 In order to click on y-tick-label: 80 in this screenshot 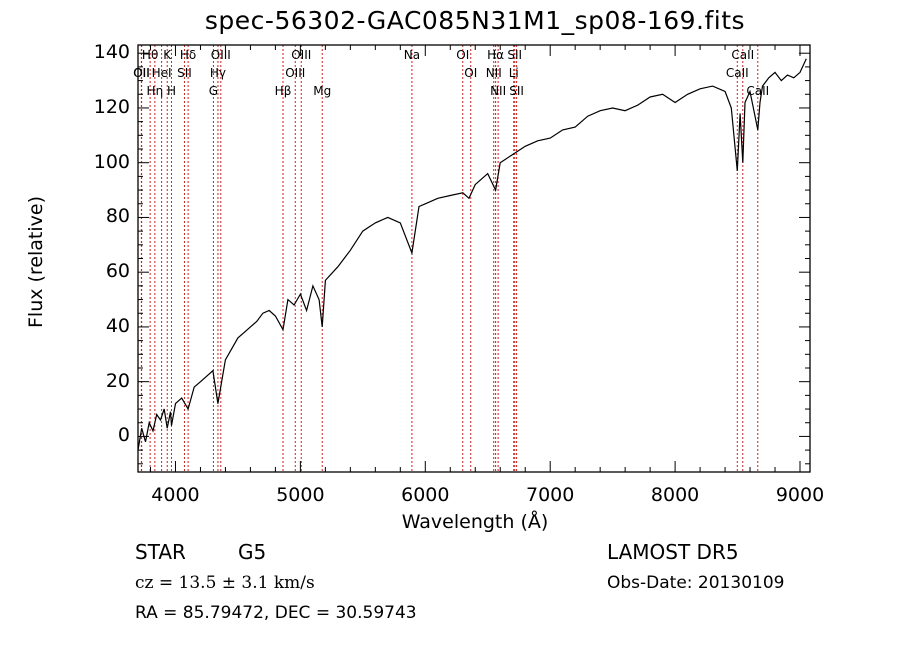, I will do `click(117, 216)`.